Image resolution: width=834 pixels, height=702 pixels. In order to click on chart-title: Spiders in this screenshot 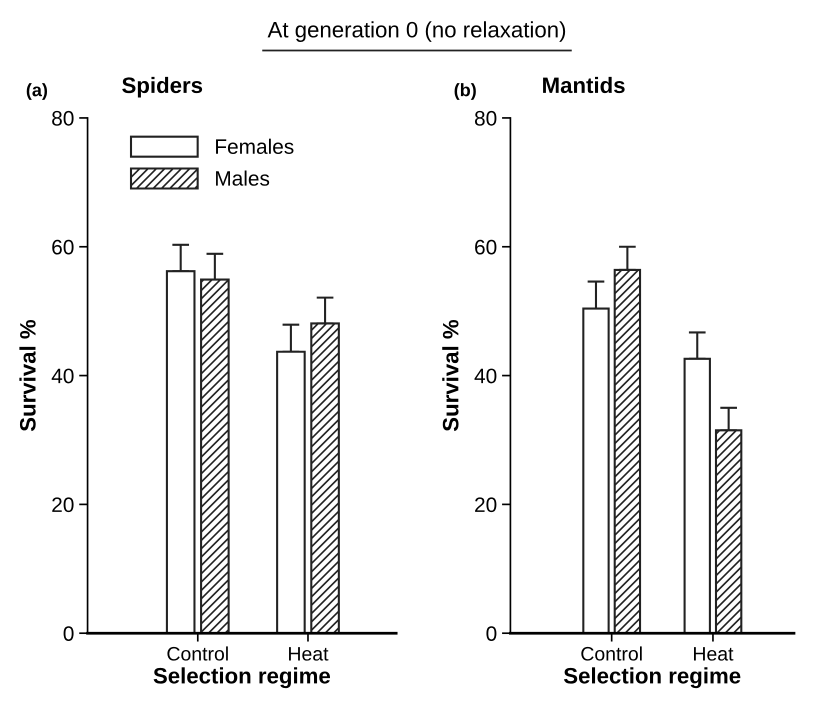, I will do `click(162, 87)`.